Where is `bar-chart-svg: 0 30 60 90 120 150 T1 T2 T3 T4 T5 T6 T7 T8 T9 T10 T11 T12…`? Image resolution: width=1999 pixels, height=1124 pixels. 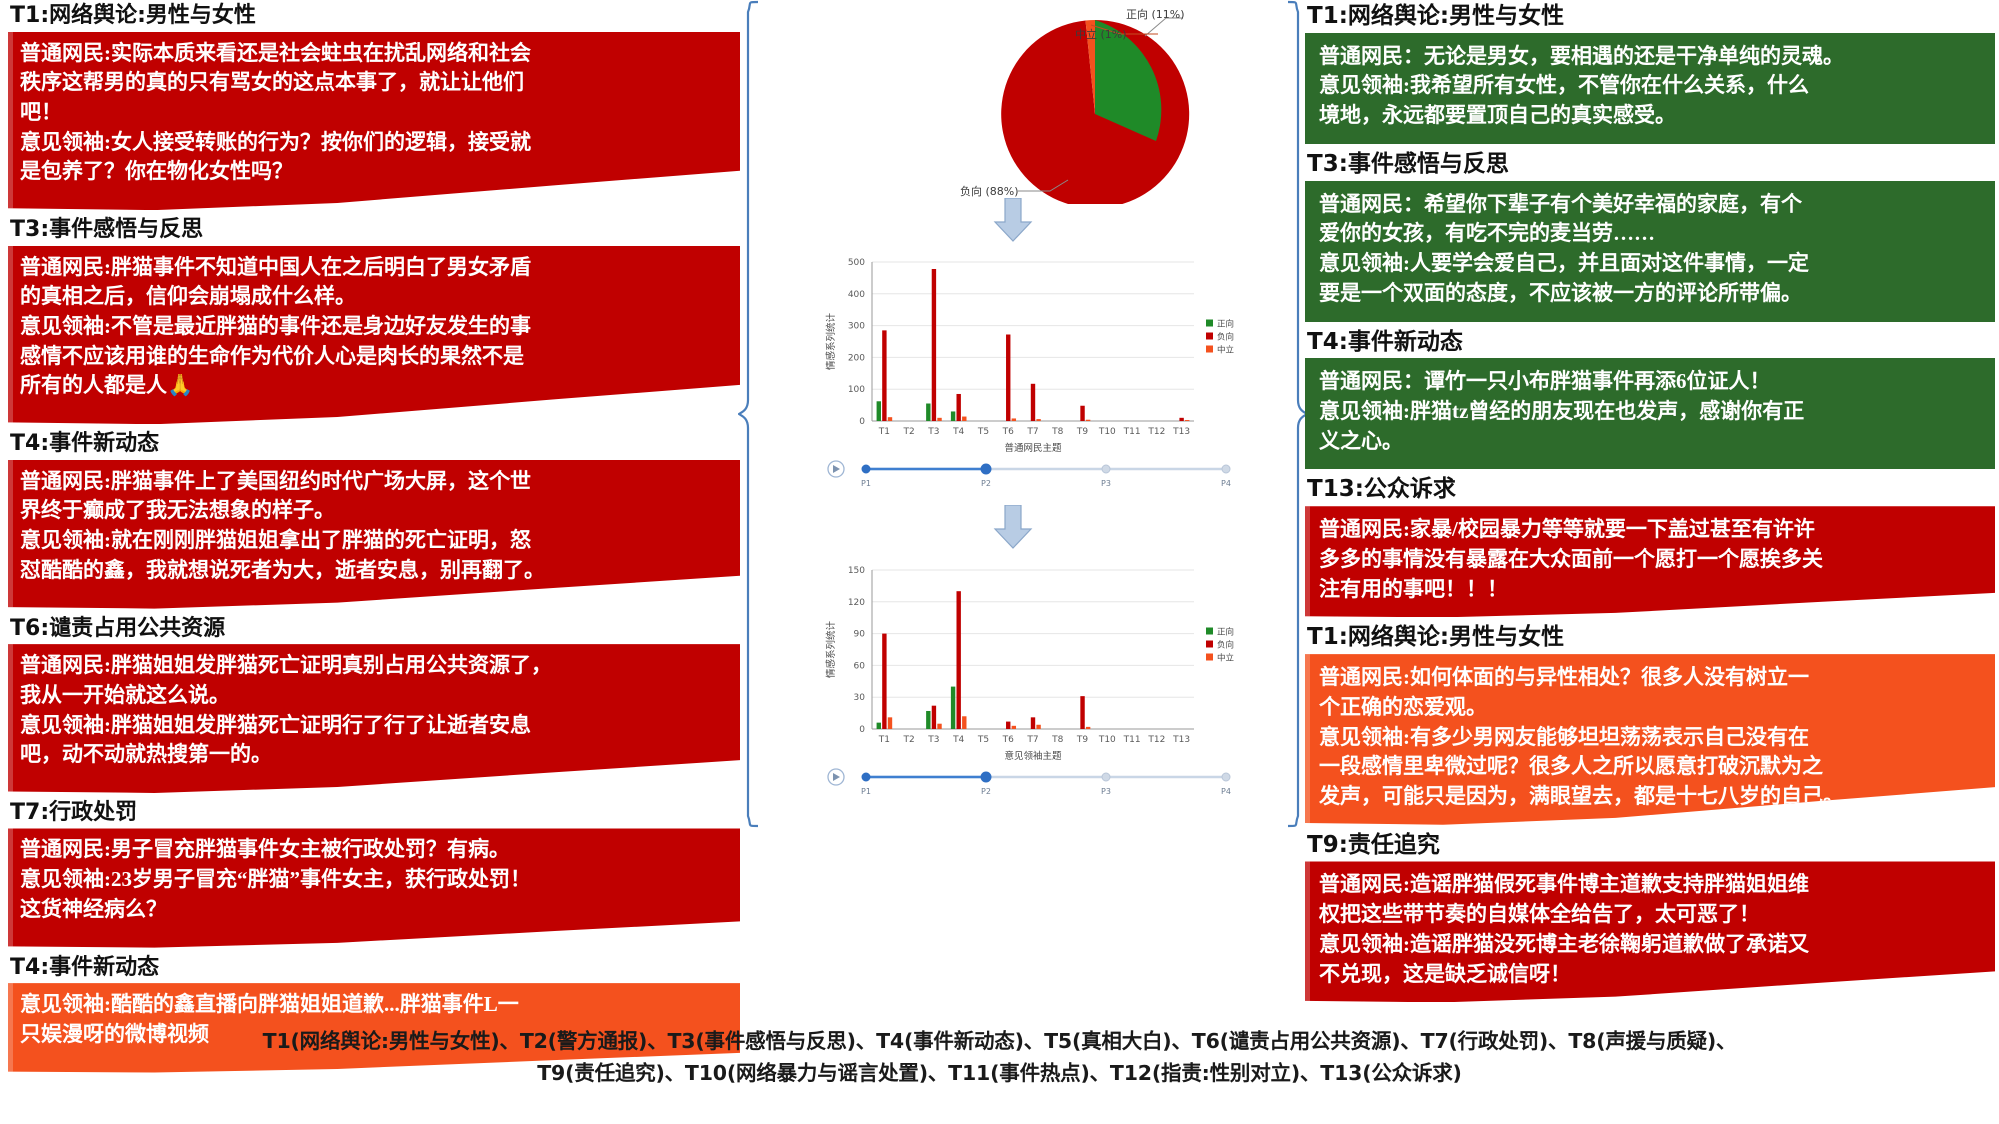
bar-chart-svg: 0 30 60 90 120 150 T1 T2 T3 T4 T5 T6 T7 T8 T9 T10 T11 T12… is located at coordinates (1030, 664).